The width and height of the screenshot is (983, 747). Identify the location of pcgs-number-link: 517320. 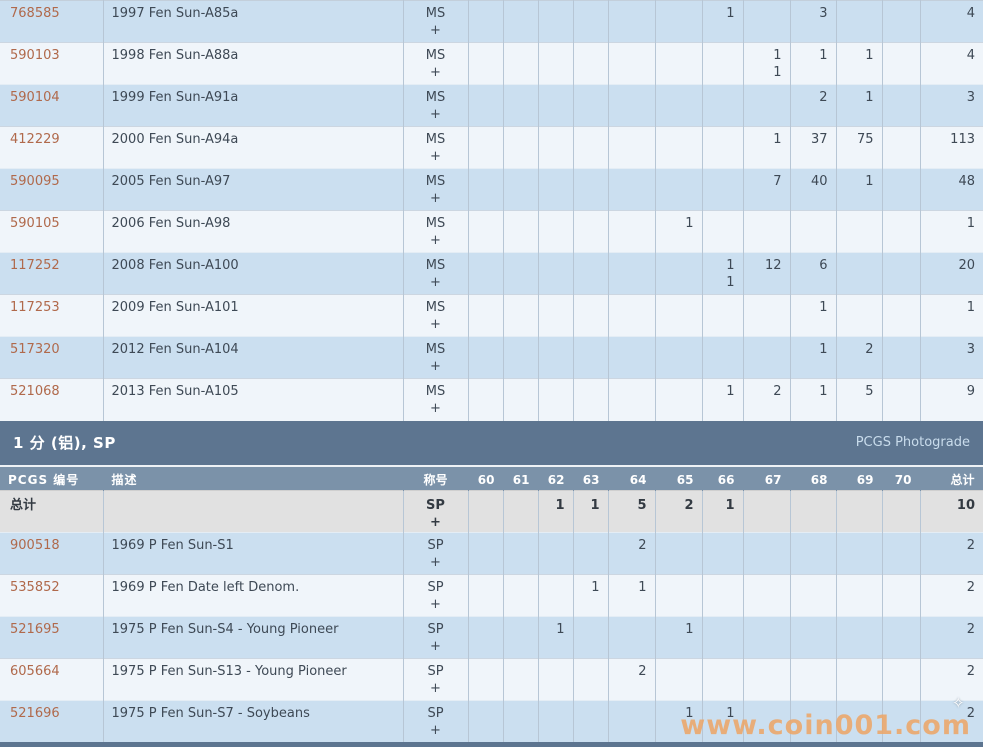
(35, 349).